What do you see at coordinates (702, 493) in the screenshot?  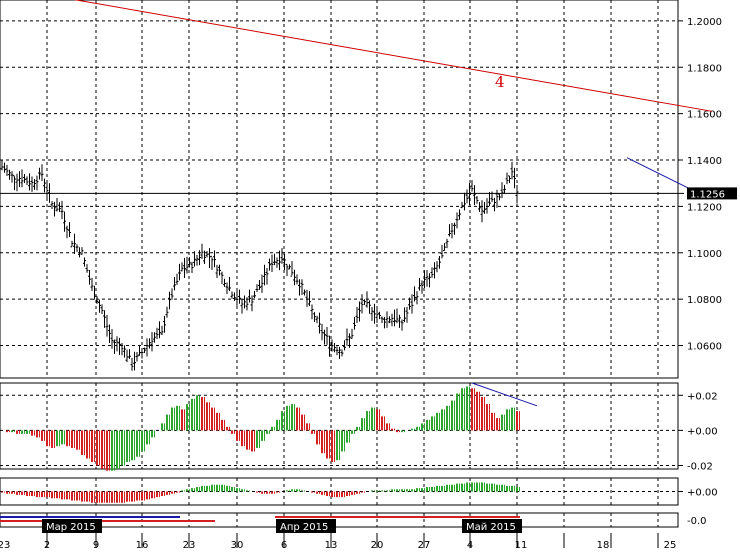 I see `lower-tick-label: +0.00` at bounding box center [702, 493].